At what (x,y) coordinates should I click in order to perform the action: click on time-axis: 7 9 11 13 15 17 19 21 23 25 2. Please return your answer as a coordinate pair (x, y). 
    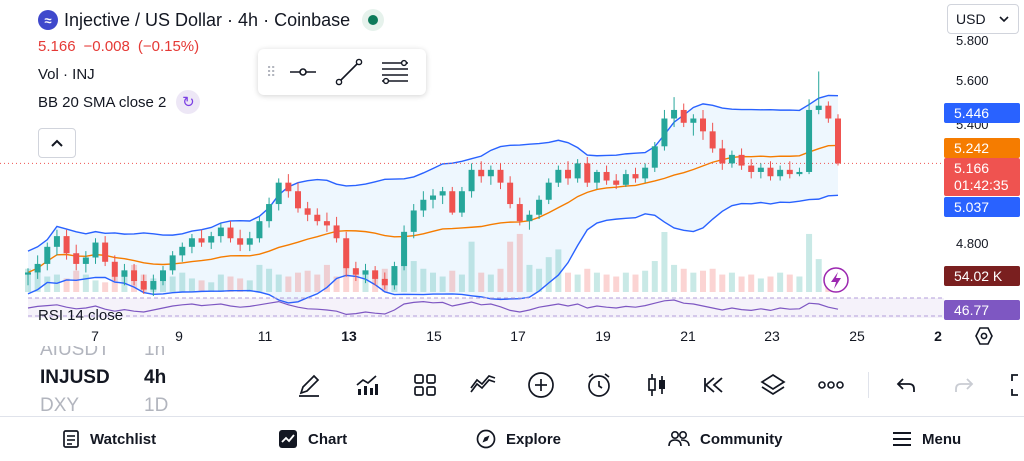
    Looking at the image, I should click on (512, 337).